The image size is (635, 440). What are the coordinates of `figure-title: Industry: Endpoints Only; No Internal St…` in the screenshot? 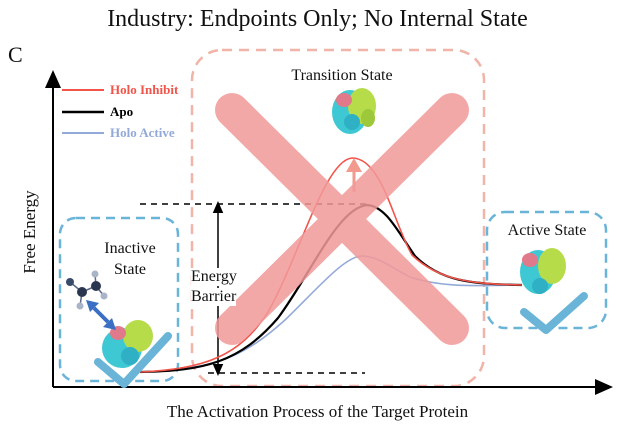 It's located at (317, 19).